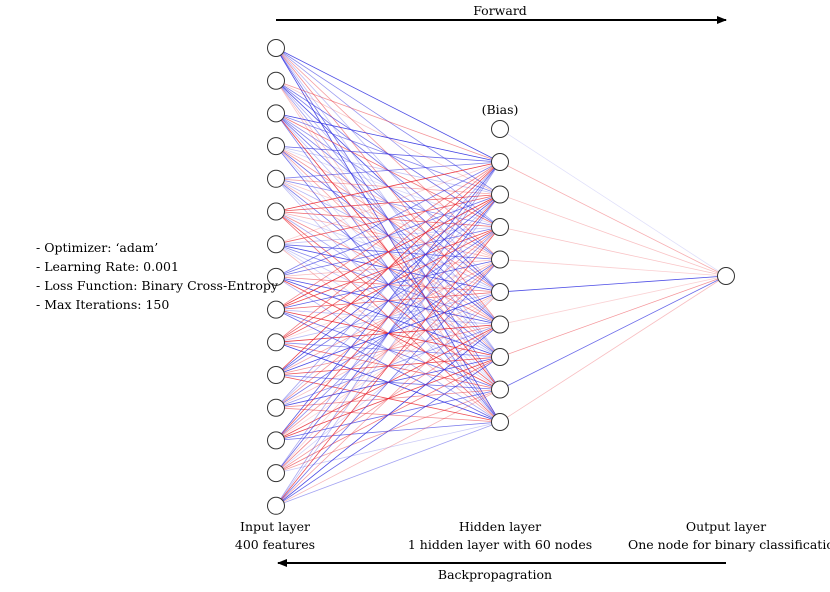 Image resolution: width=830 pixels, height=592 pixels. I want to click on output-node, so click(726, 276).